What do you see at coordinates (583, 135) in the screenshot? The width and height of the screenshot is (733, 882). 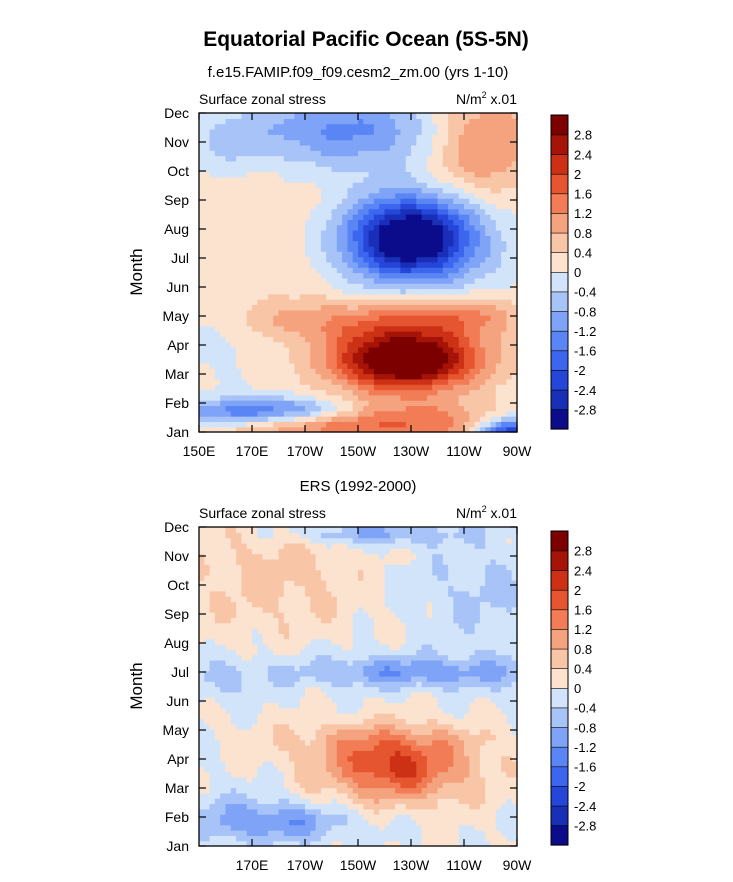 I see `colorbar-label: 2.8` at bounding box center [583, 135].